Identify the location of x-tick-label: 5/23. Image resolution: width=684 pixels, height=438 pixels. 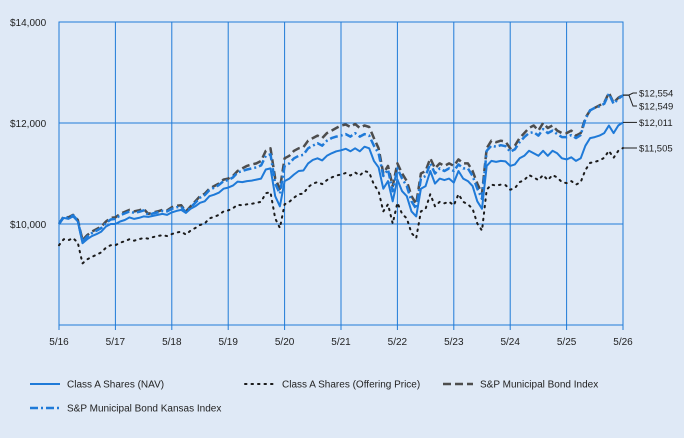
(454, 342).